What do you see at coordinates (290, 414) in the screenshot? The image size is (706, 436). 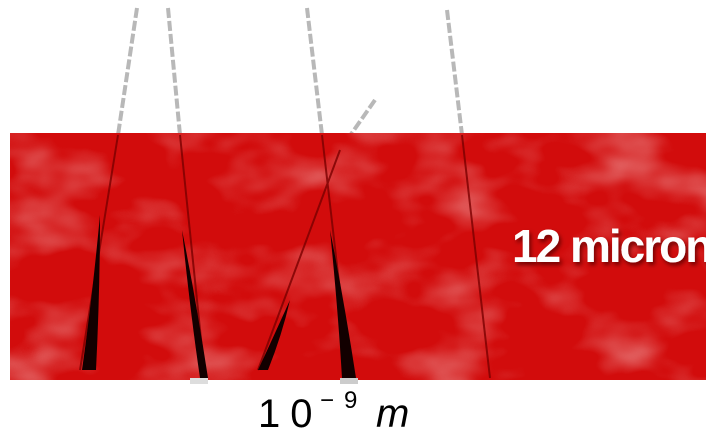 I see `caption-base: 10` at bounding box center [290, 414].